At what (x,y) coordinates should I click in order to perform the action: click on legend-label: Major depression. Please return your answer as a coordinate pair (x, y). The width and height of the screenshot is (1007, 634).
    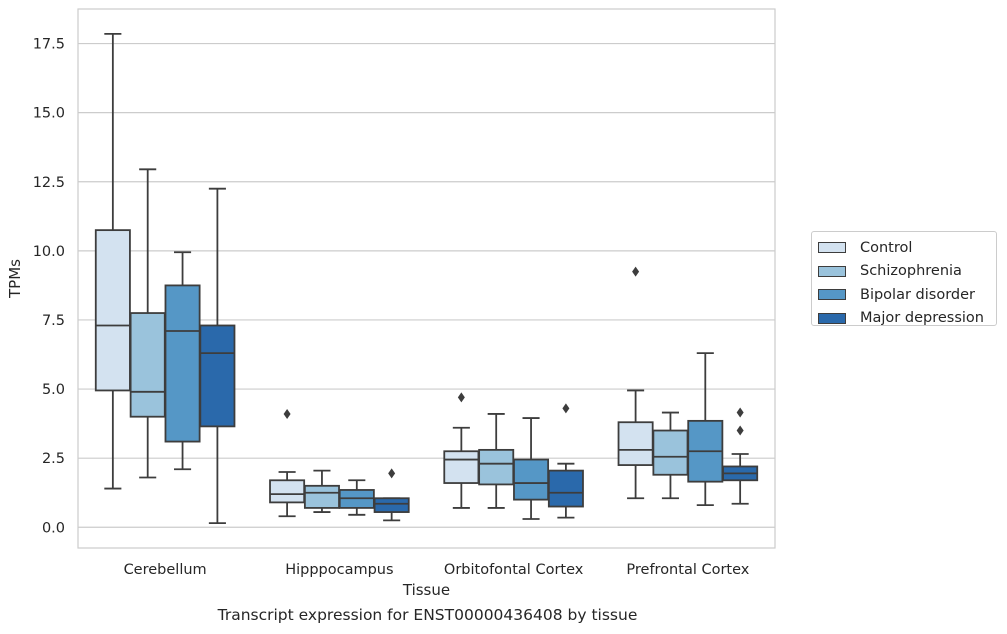
    Looking at the image, I should click on (922, 318).